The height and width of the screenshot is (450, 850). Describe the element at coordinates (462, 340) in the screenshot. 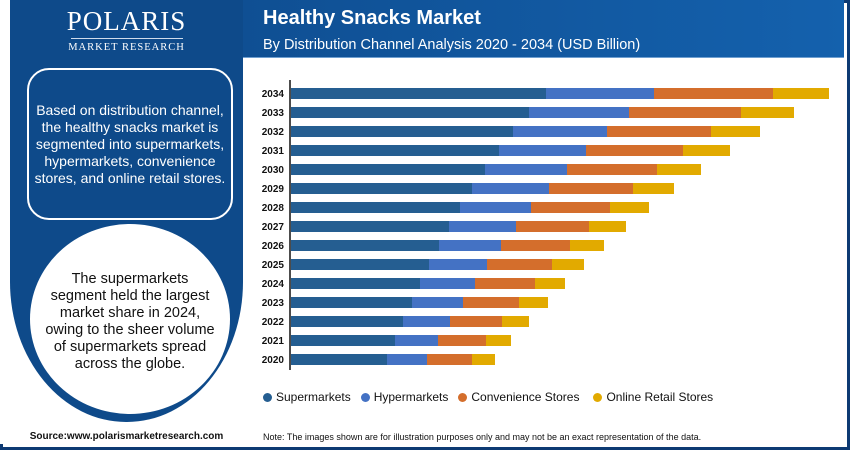

I see `bar-convenience-stores-2021` at that location.